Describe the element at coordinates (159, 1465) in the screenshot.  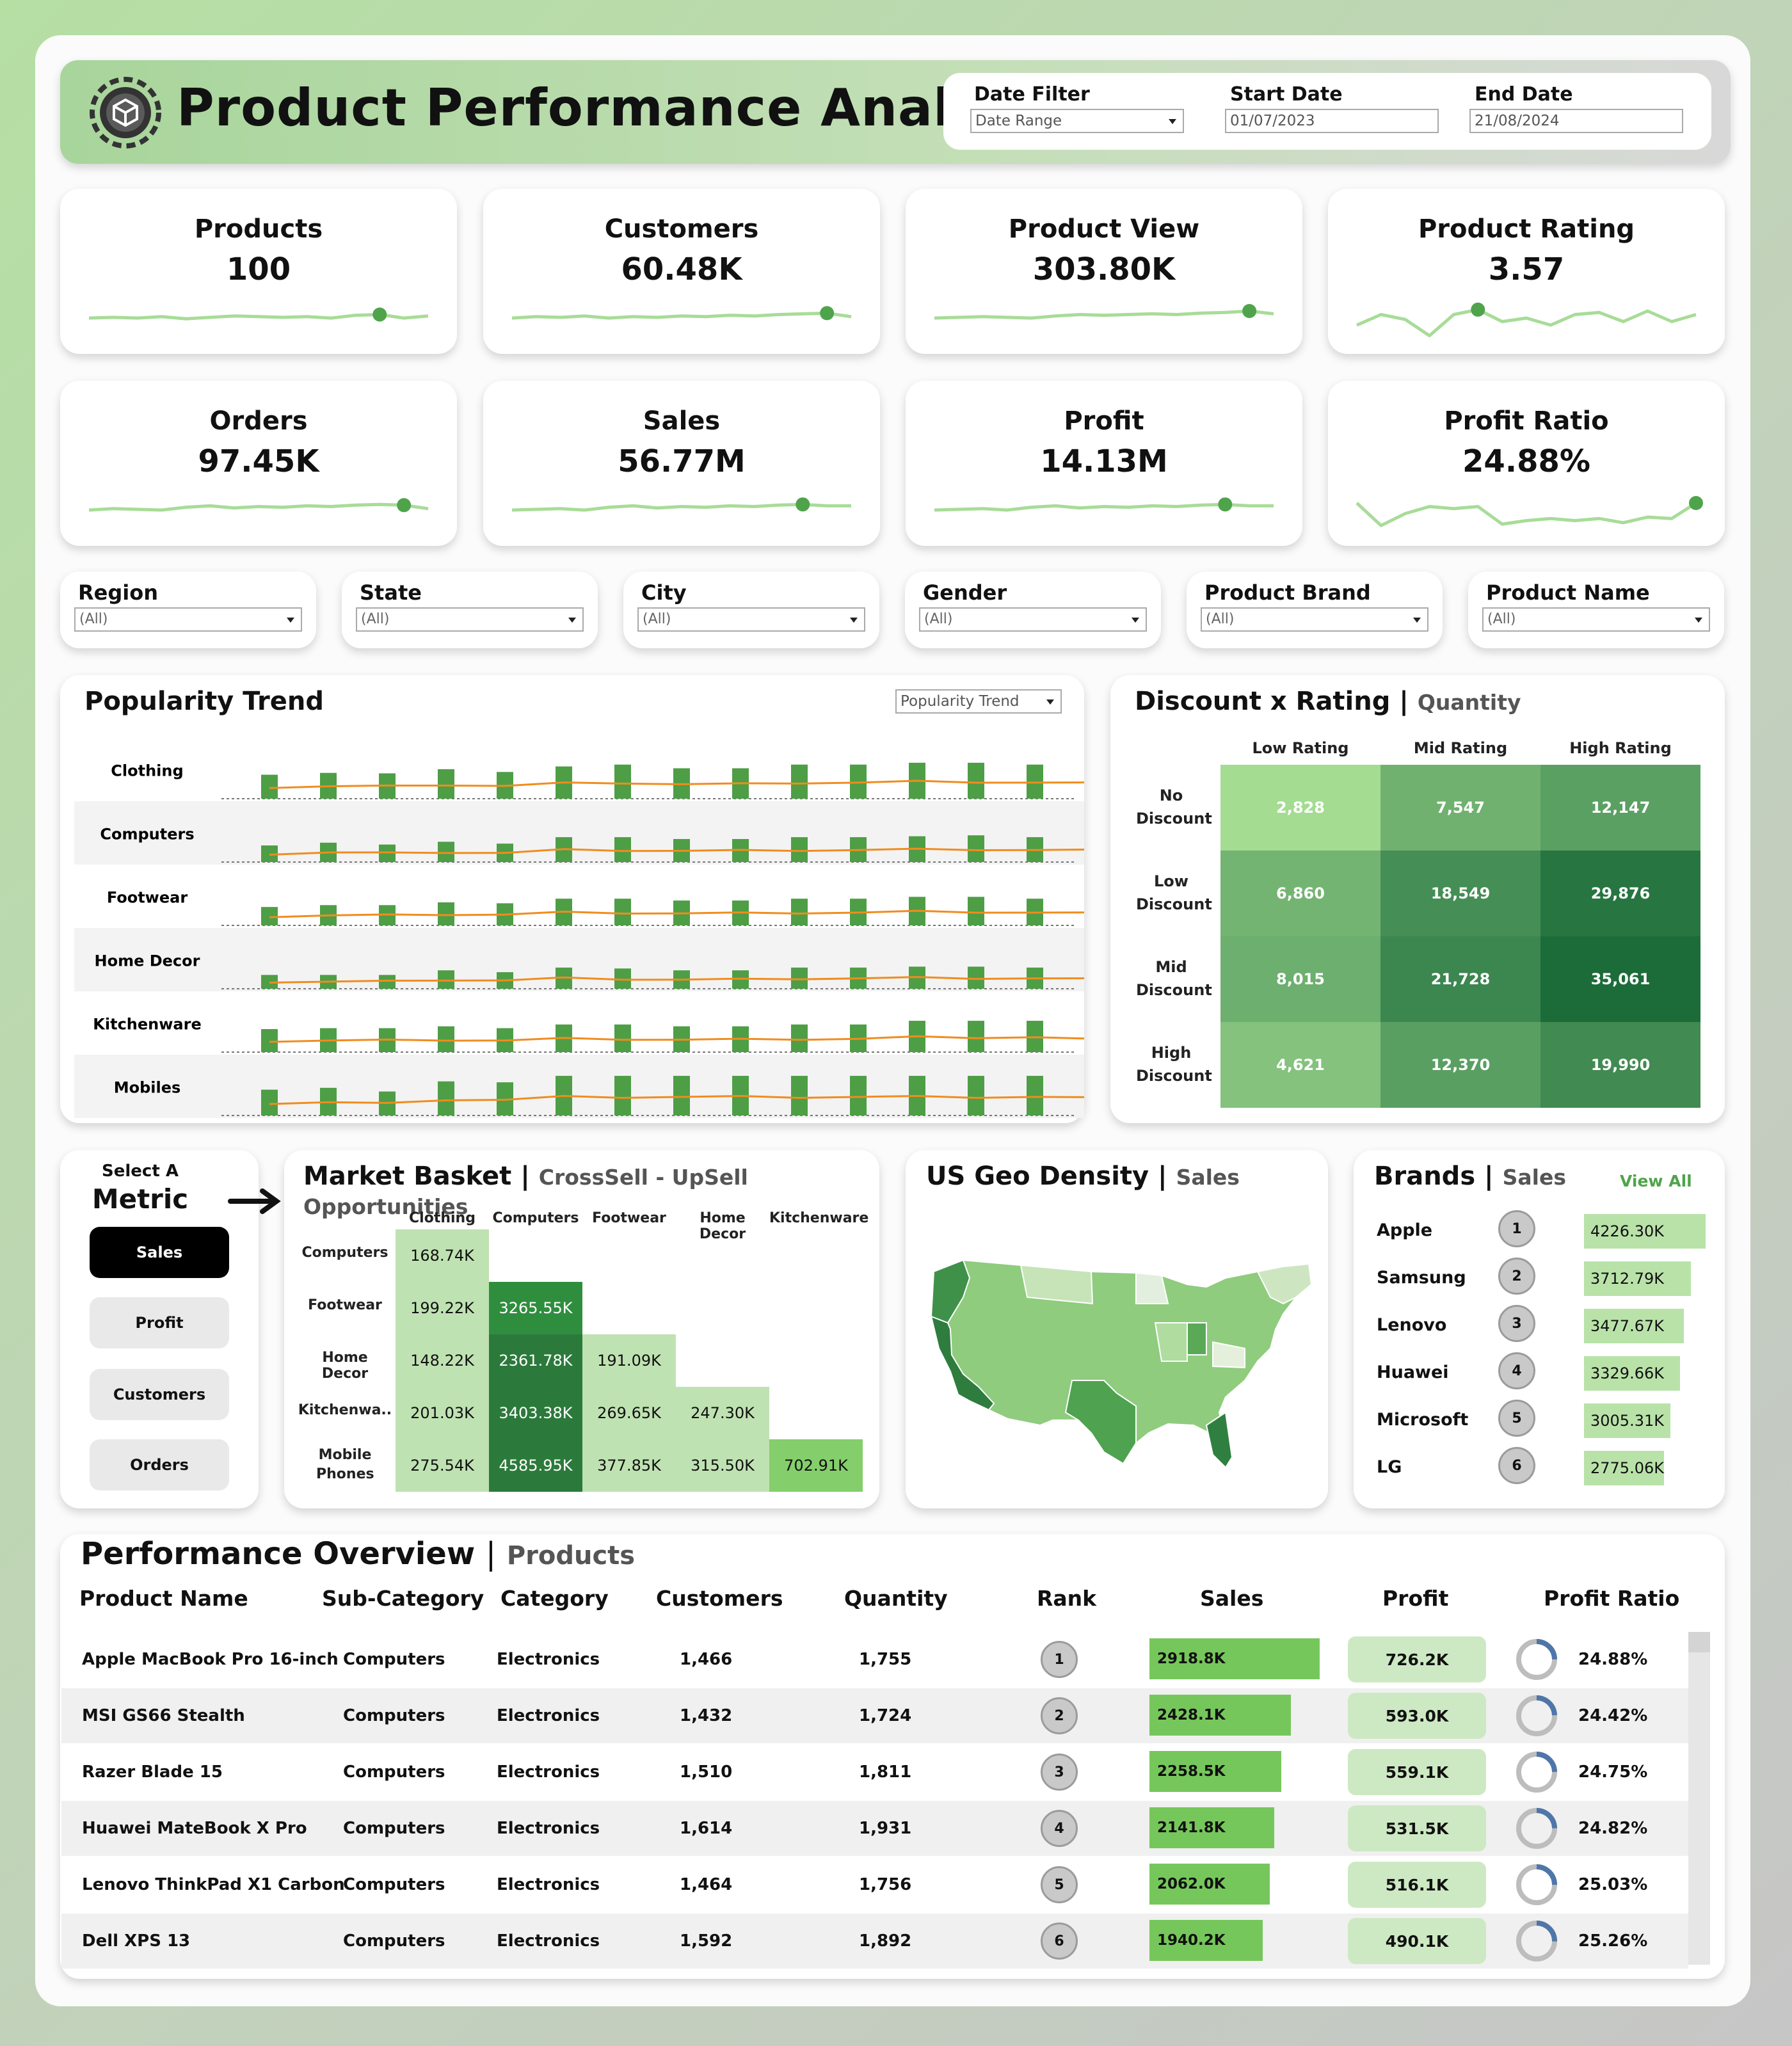
I see `metric-option-orders: Orders` at that location.